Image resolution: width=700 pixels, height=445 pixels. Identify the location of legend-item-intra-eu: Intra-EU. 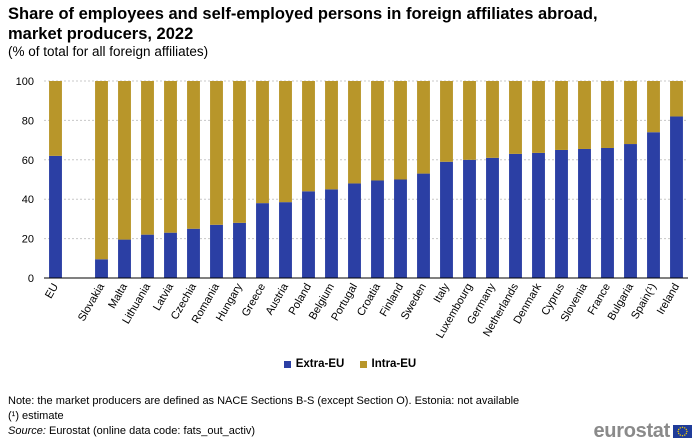
(388, 364).